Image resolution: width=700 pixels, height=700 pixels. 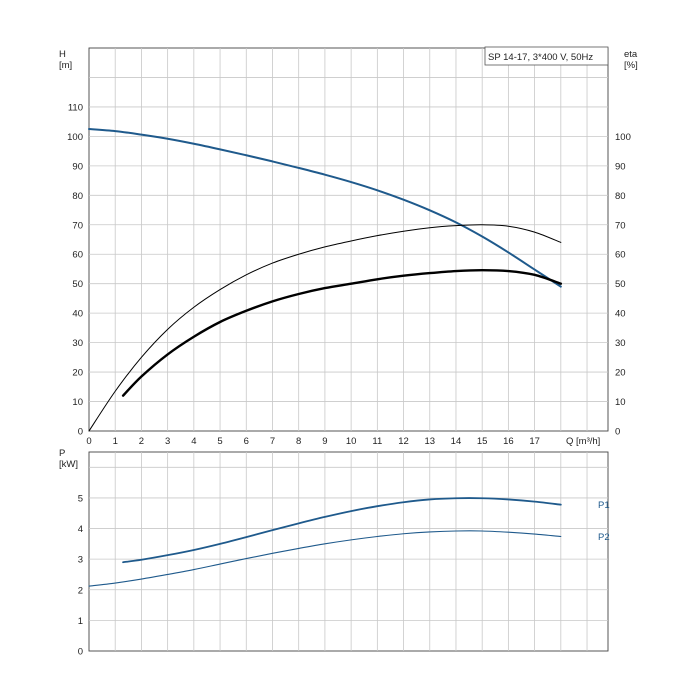 What do you see at coordinates (631, 60) in the screenshot?
I see `y-axis-label-efficiency: eta [%]` at bounding box center [631, 60].